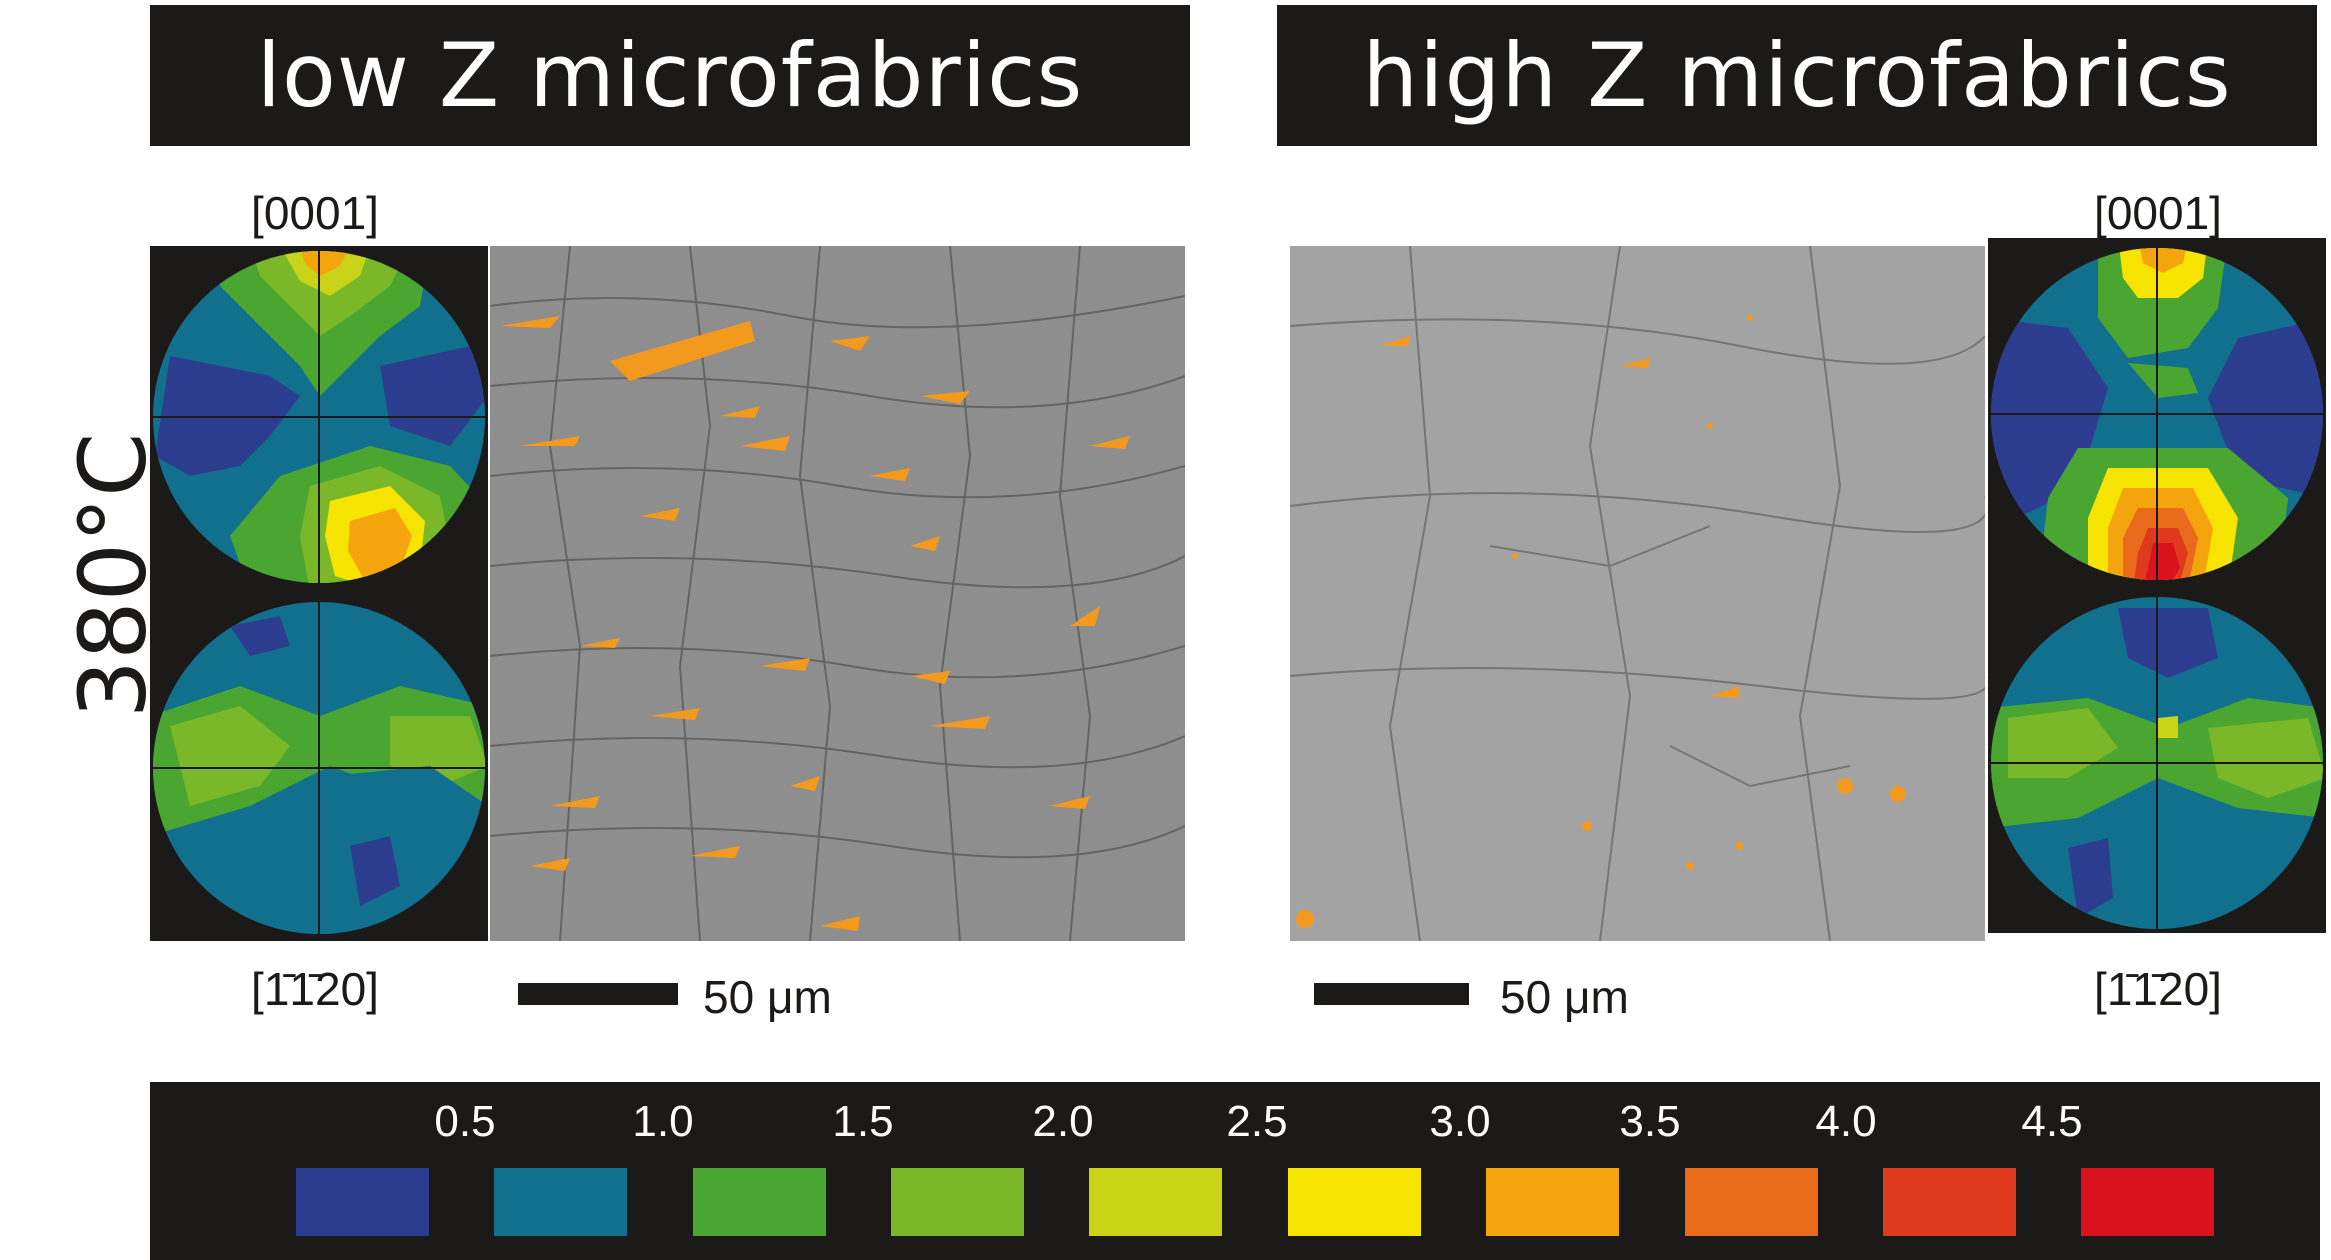  Describe the element at coordinates (1564, 997) in the screenshot. I see `right-scale-label: 50 μm` at that location.